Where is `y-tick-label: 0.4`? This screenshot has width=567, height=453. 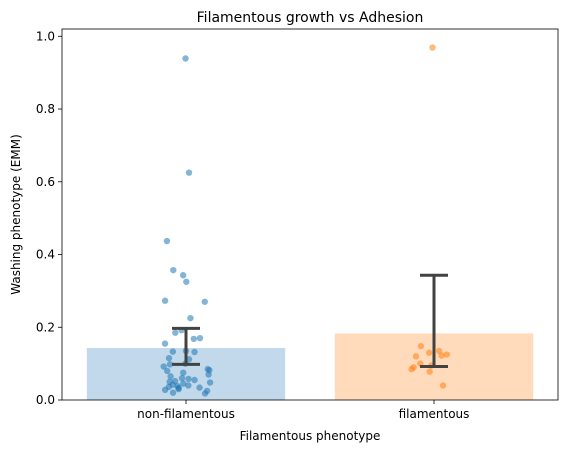
y-tick-label: 0.4 is located at coordinates (45, 255).